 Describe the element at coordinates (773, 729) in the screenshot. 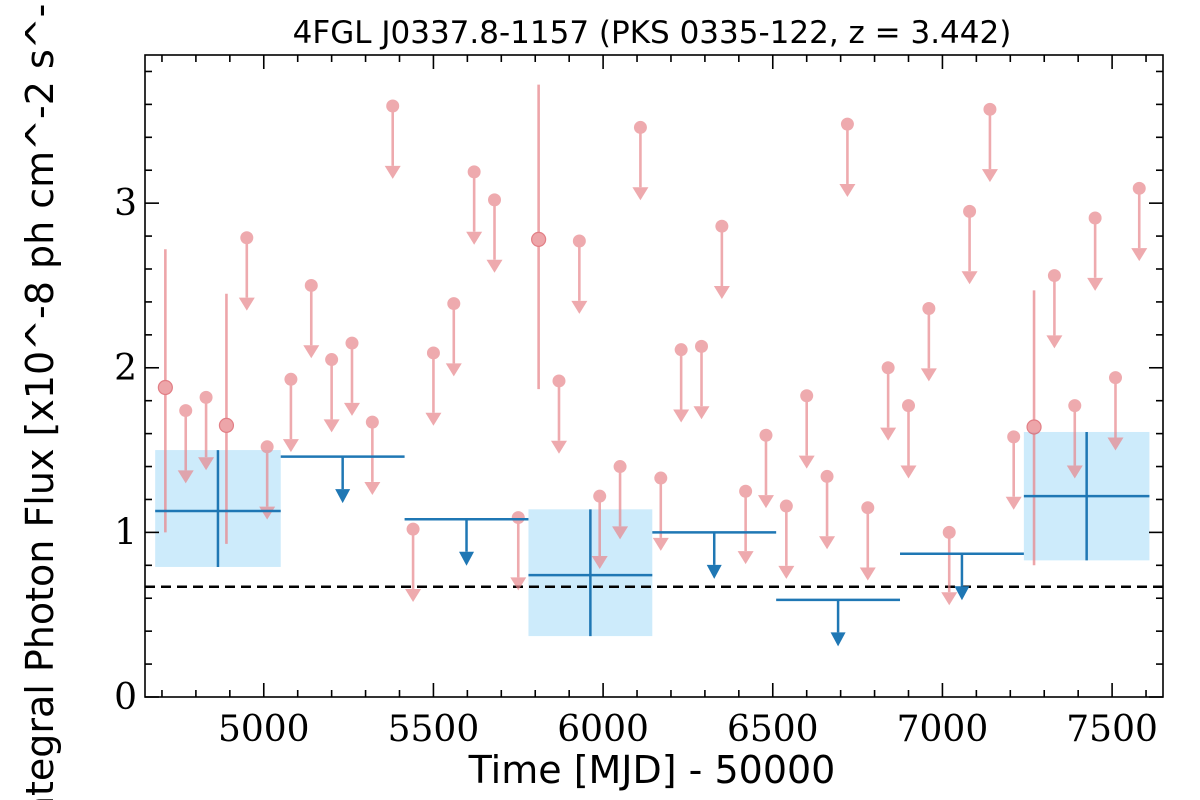

I see `x-tick-label: 6500` at that location.